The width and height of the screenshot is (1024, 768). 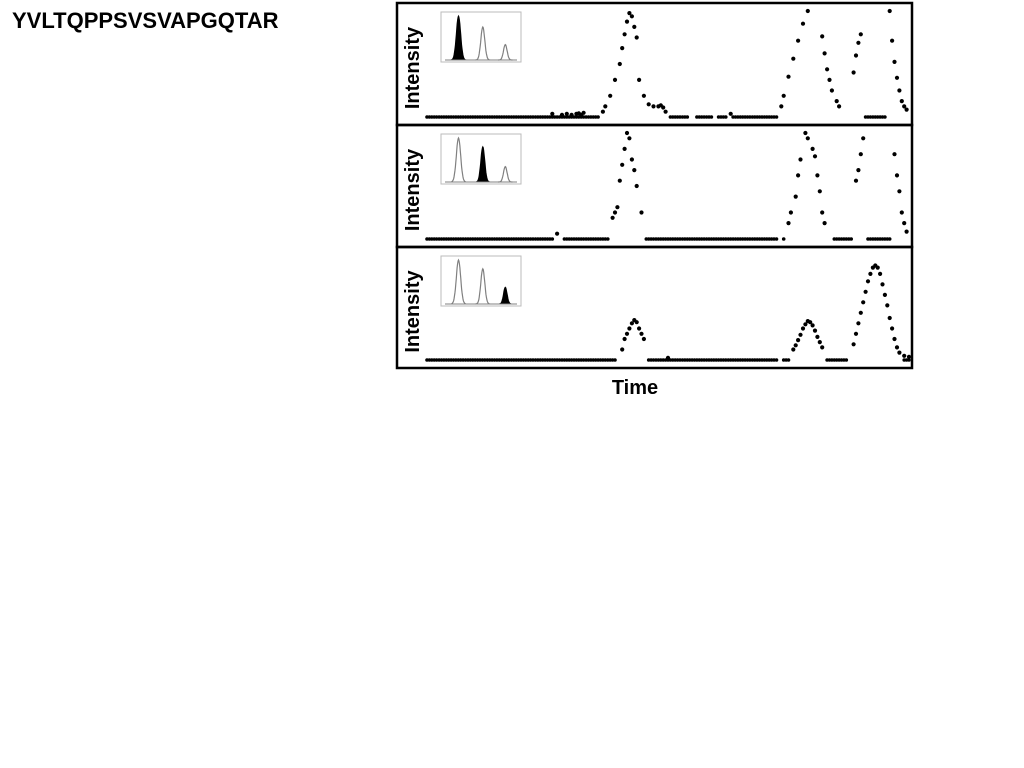 I want to click on isotope-inset, so click(x=481, y=159).